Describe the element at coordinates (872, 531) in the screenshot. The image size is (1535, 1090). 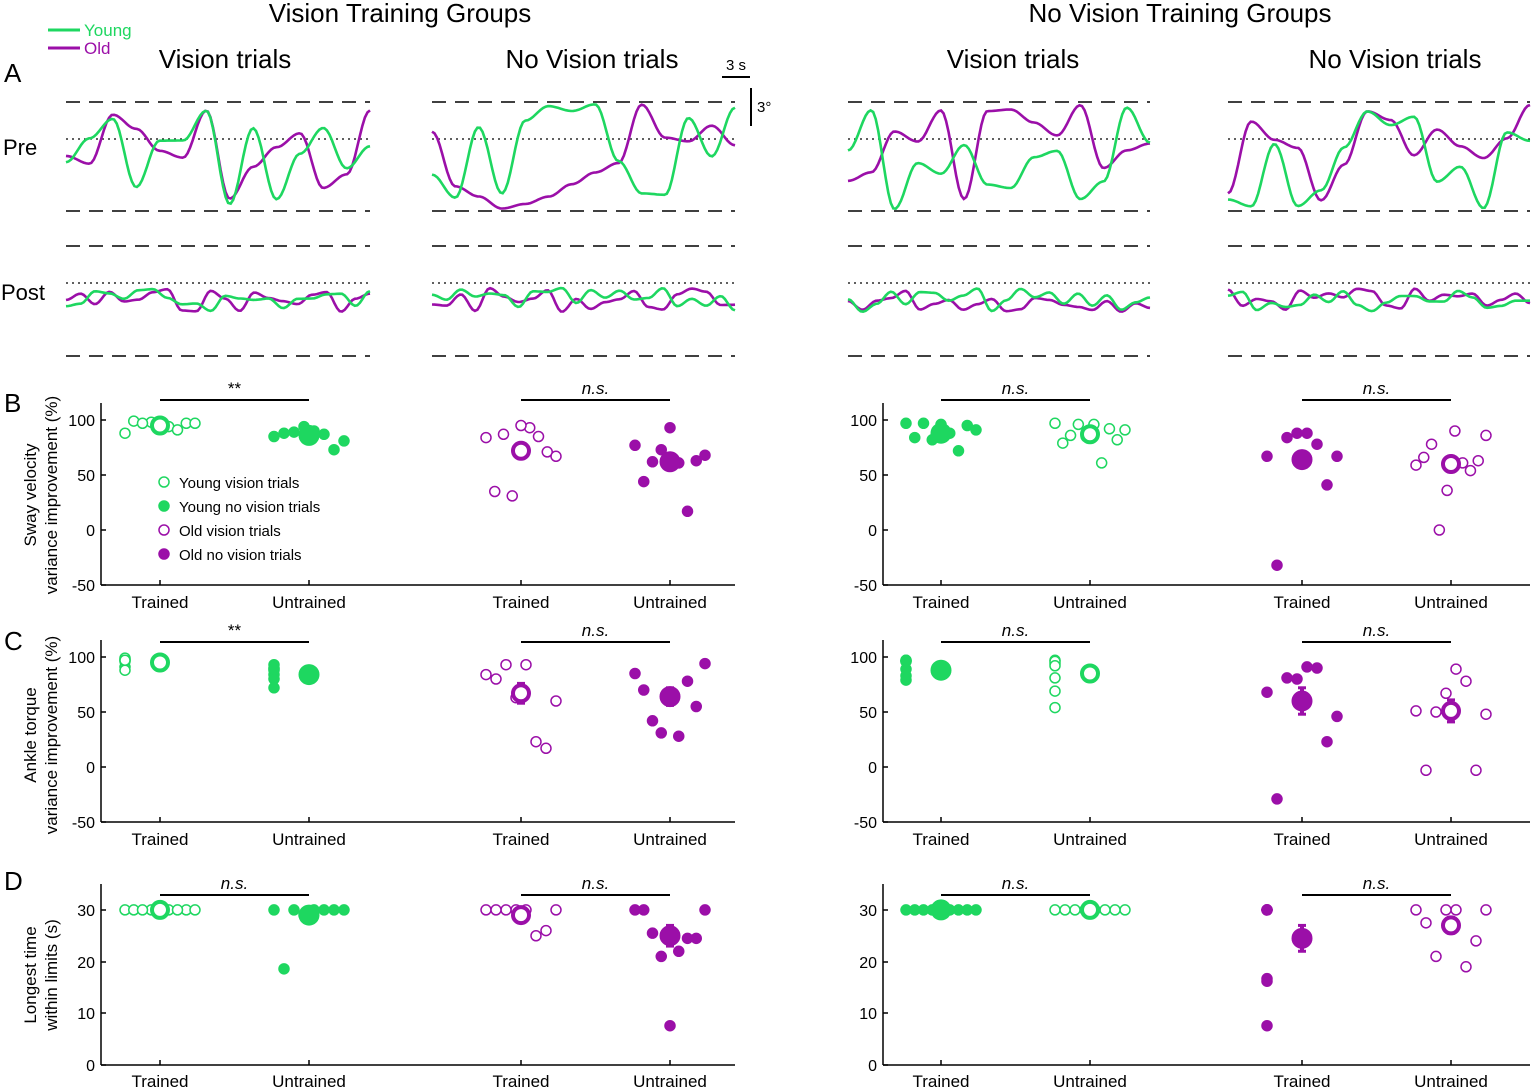
I see `y-tick-label: 0` at that location.